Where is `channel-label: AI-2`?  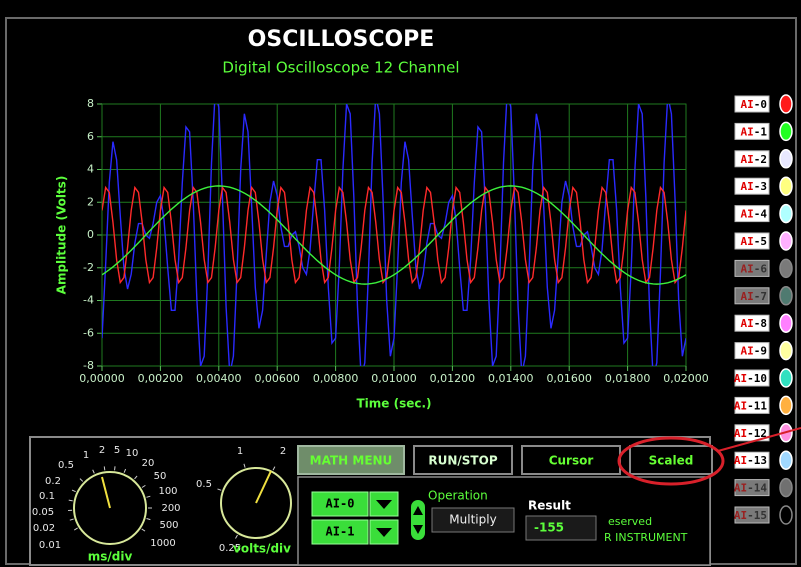 channel-label: AI-2 is located at coordinates (754, 159).